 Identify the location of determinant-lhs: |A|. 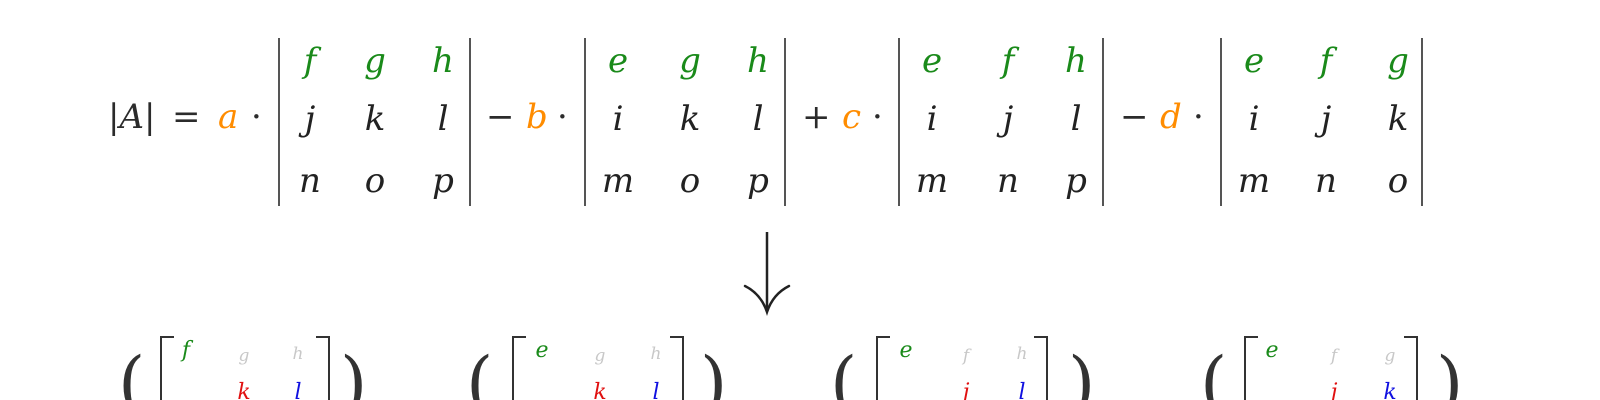
(132, 117).